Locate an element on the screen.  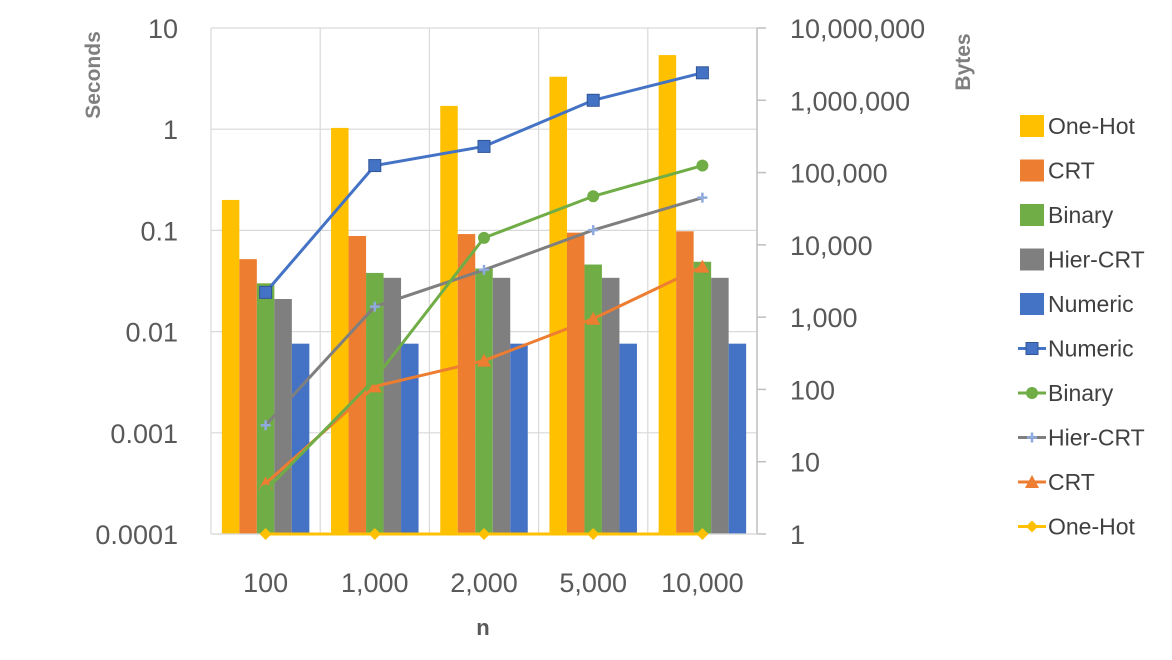
y2-tick-label: 1 is located at coordinates (797, 535).